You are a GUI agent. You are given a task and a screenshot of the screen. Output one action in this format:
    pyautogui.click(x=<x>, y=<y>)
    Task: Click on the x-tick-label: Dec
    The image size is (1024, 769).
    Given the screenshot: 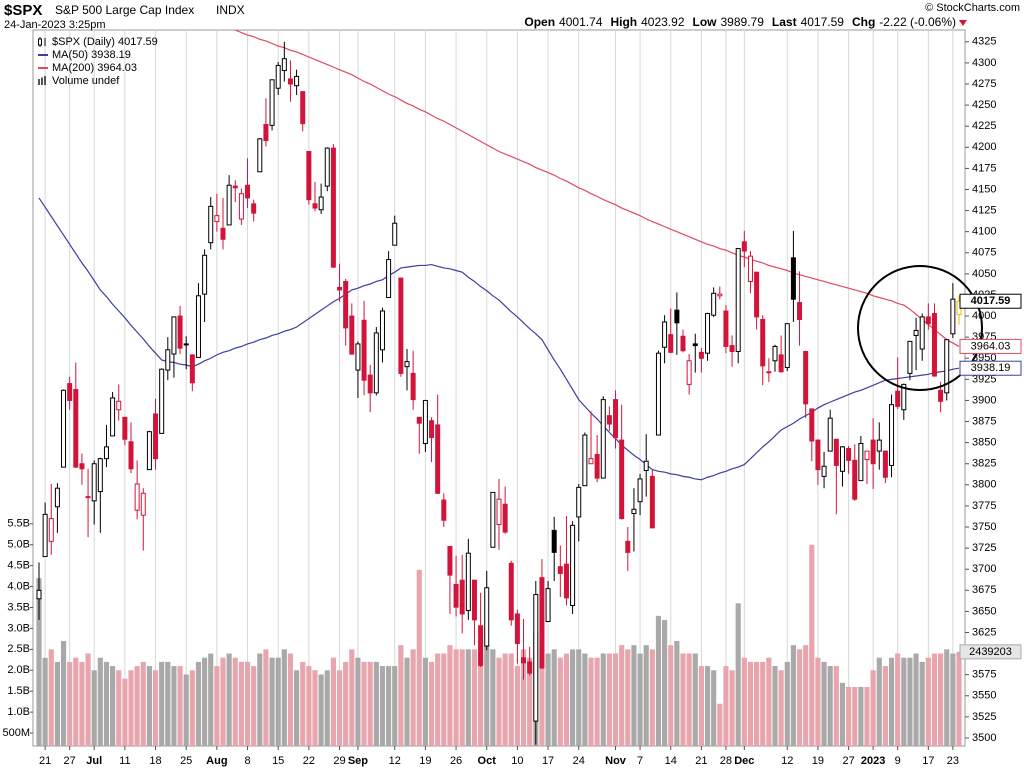 What is the action you would take?
    pyautogui.click(x=744, y=761)
    